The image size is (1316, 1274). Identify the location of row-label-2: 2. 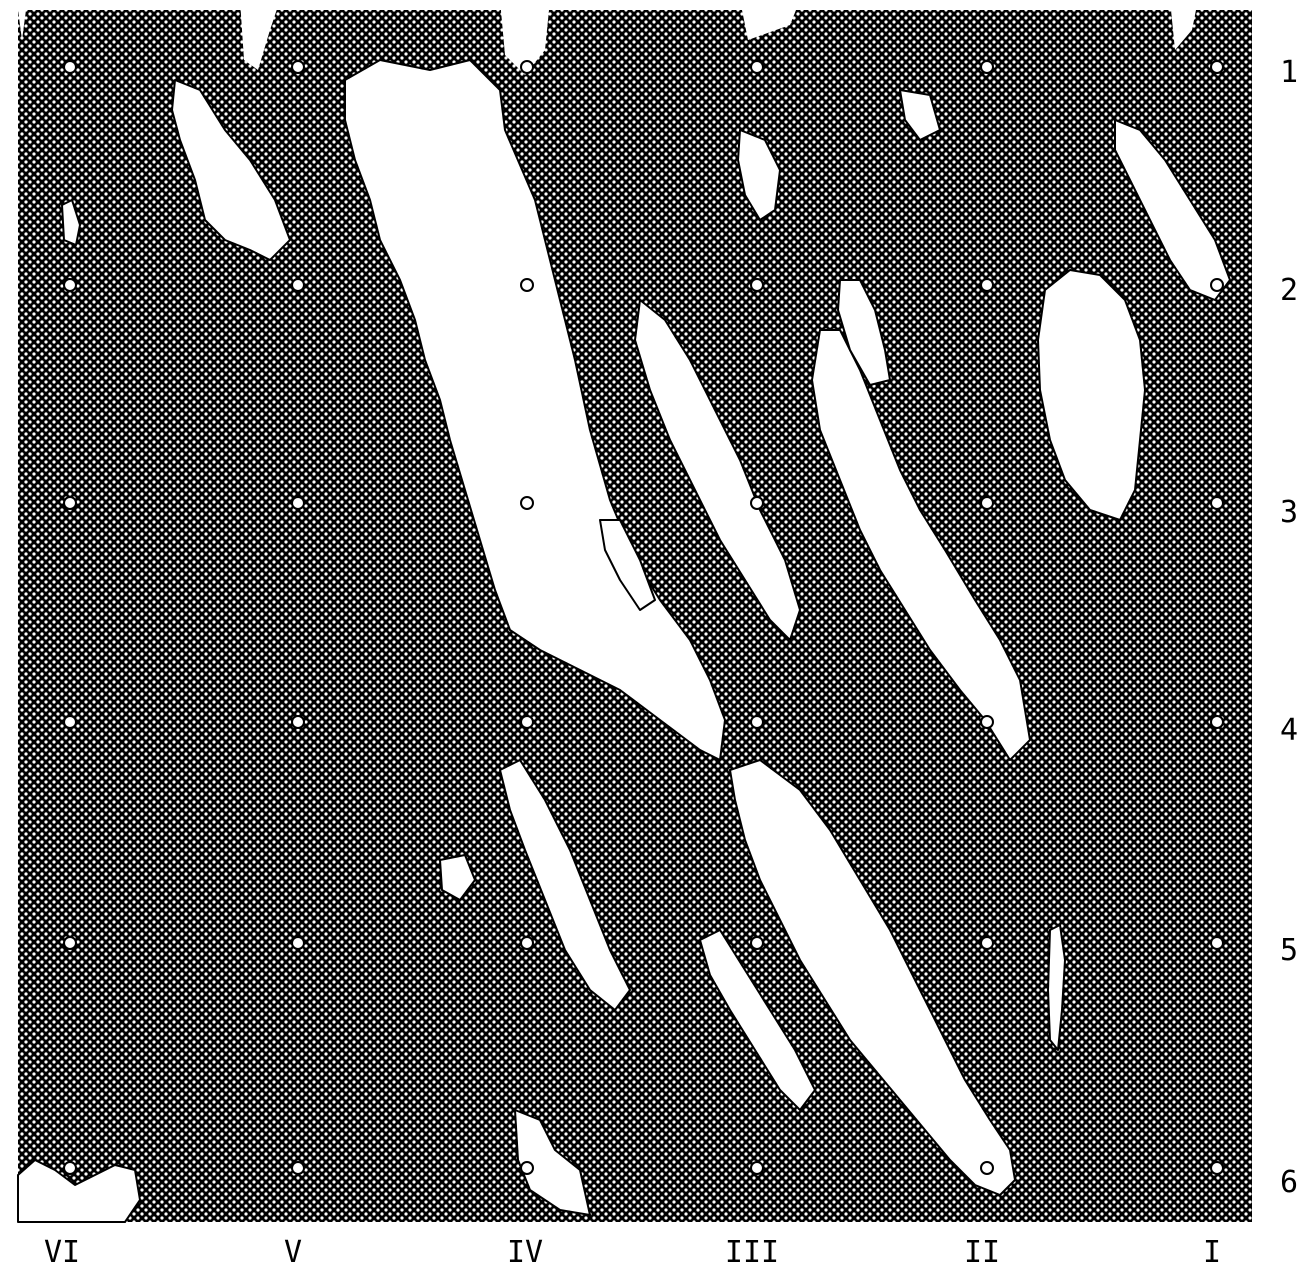
(1289, 290).